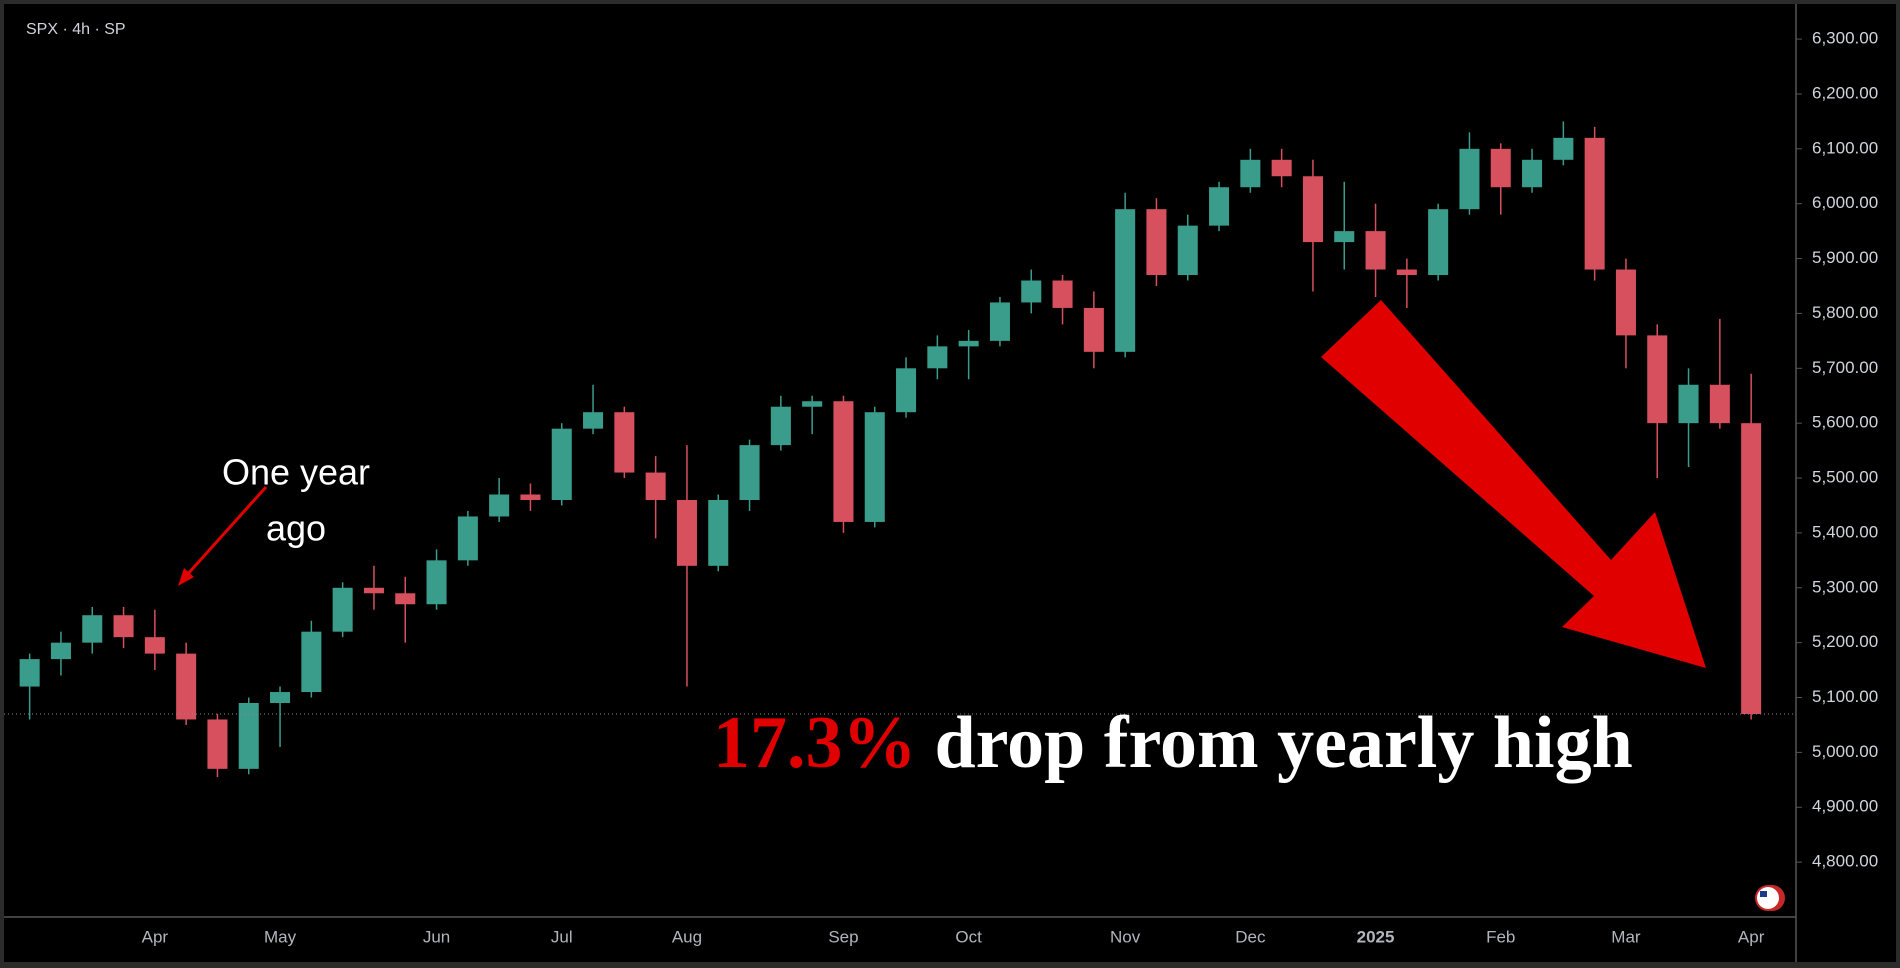  Describe the element at coordinates (1513, 484) in the screenshot. I see `big-arrow` at that location.